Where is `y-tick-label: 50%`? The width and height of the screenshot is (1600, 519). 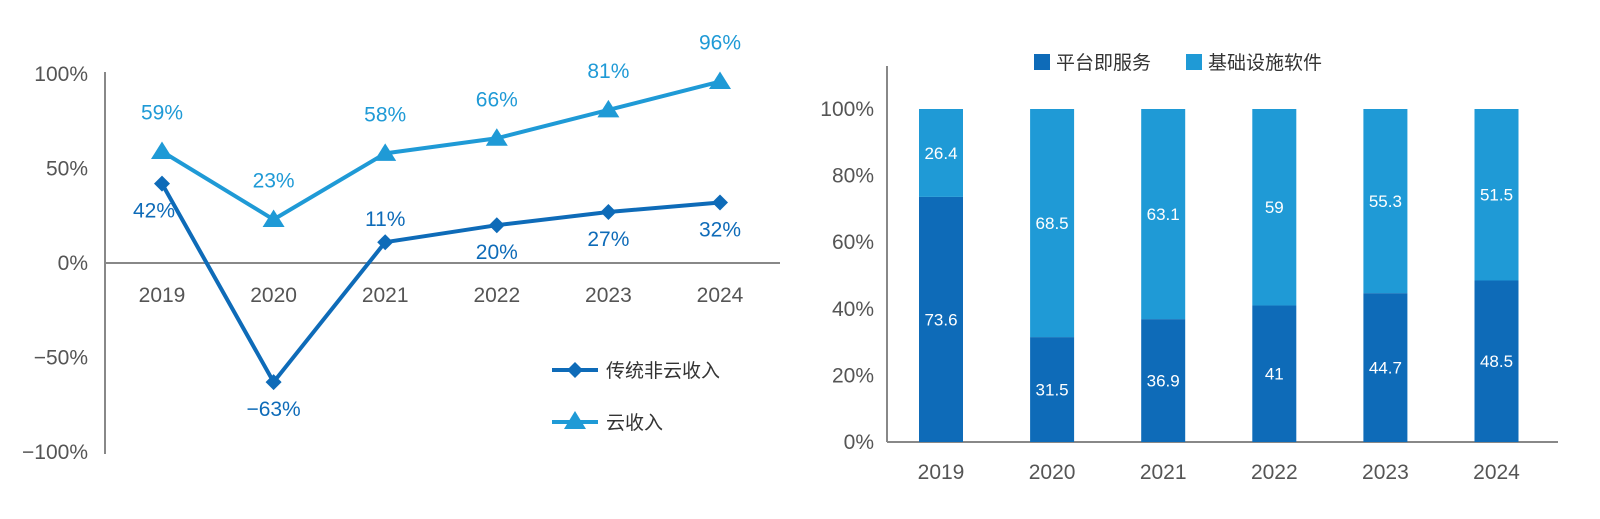 y-tick-label: 50% is located at coordinates (67, 169).